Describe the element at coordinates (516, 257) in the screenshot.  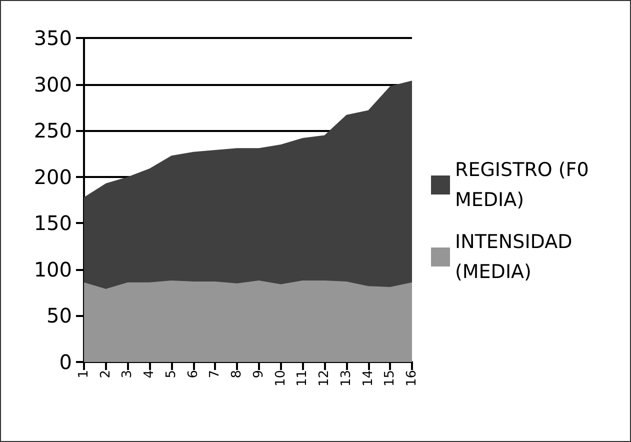
I see `legend-label: INTENSIDAD (MEDIA)` at that location.